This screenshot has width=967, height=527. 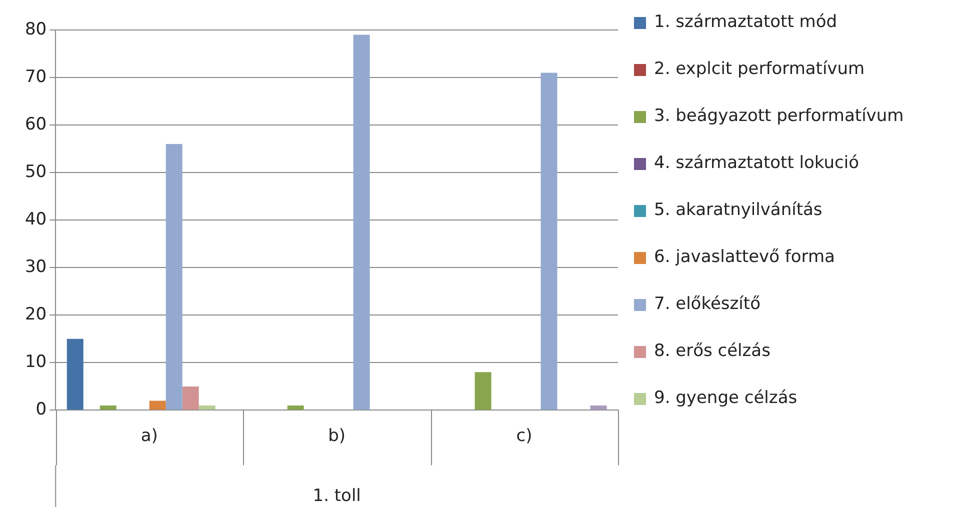 What do you see at coordinates (524, 436) in the screenshot?
I see `x-tick-label: c)` at bounding box center [524, 436].